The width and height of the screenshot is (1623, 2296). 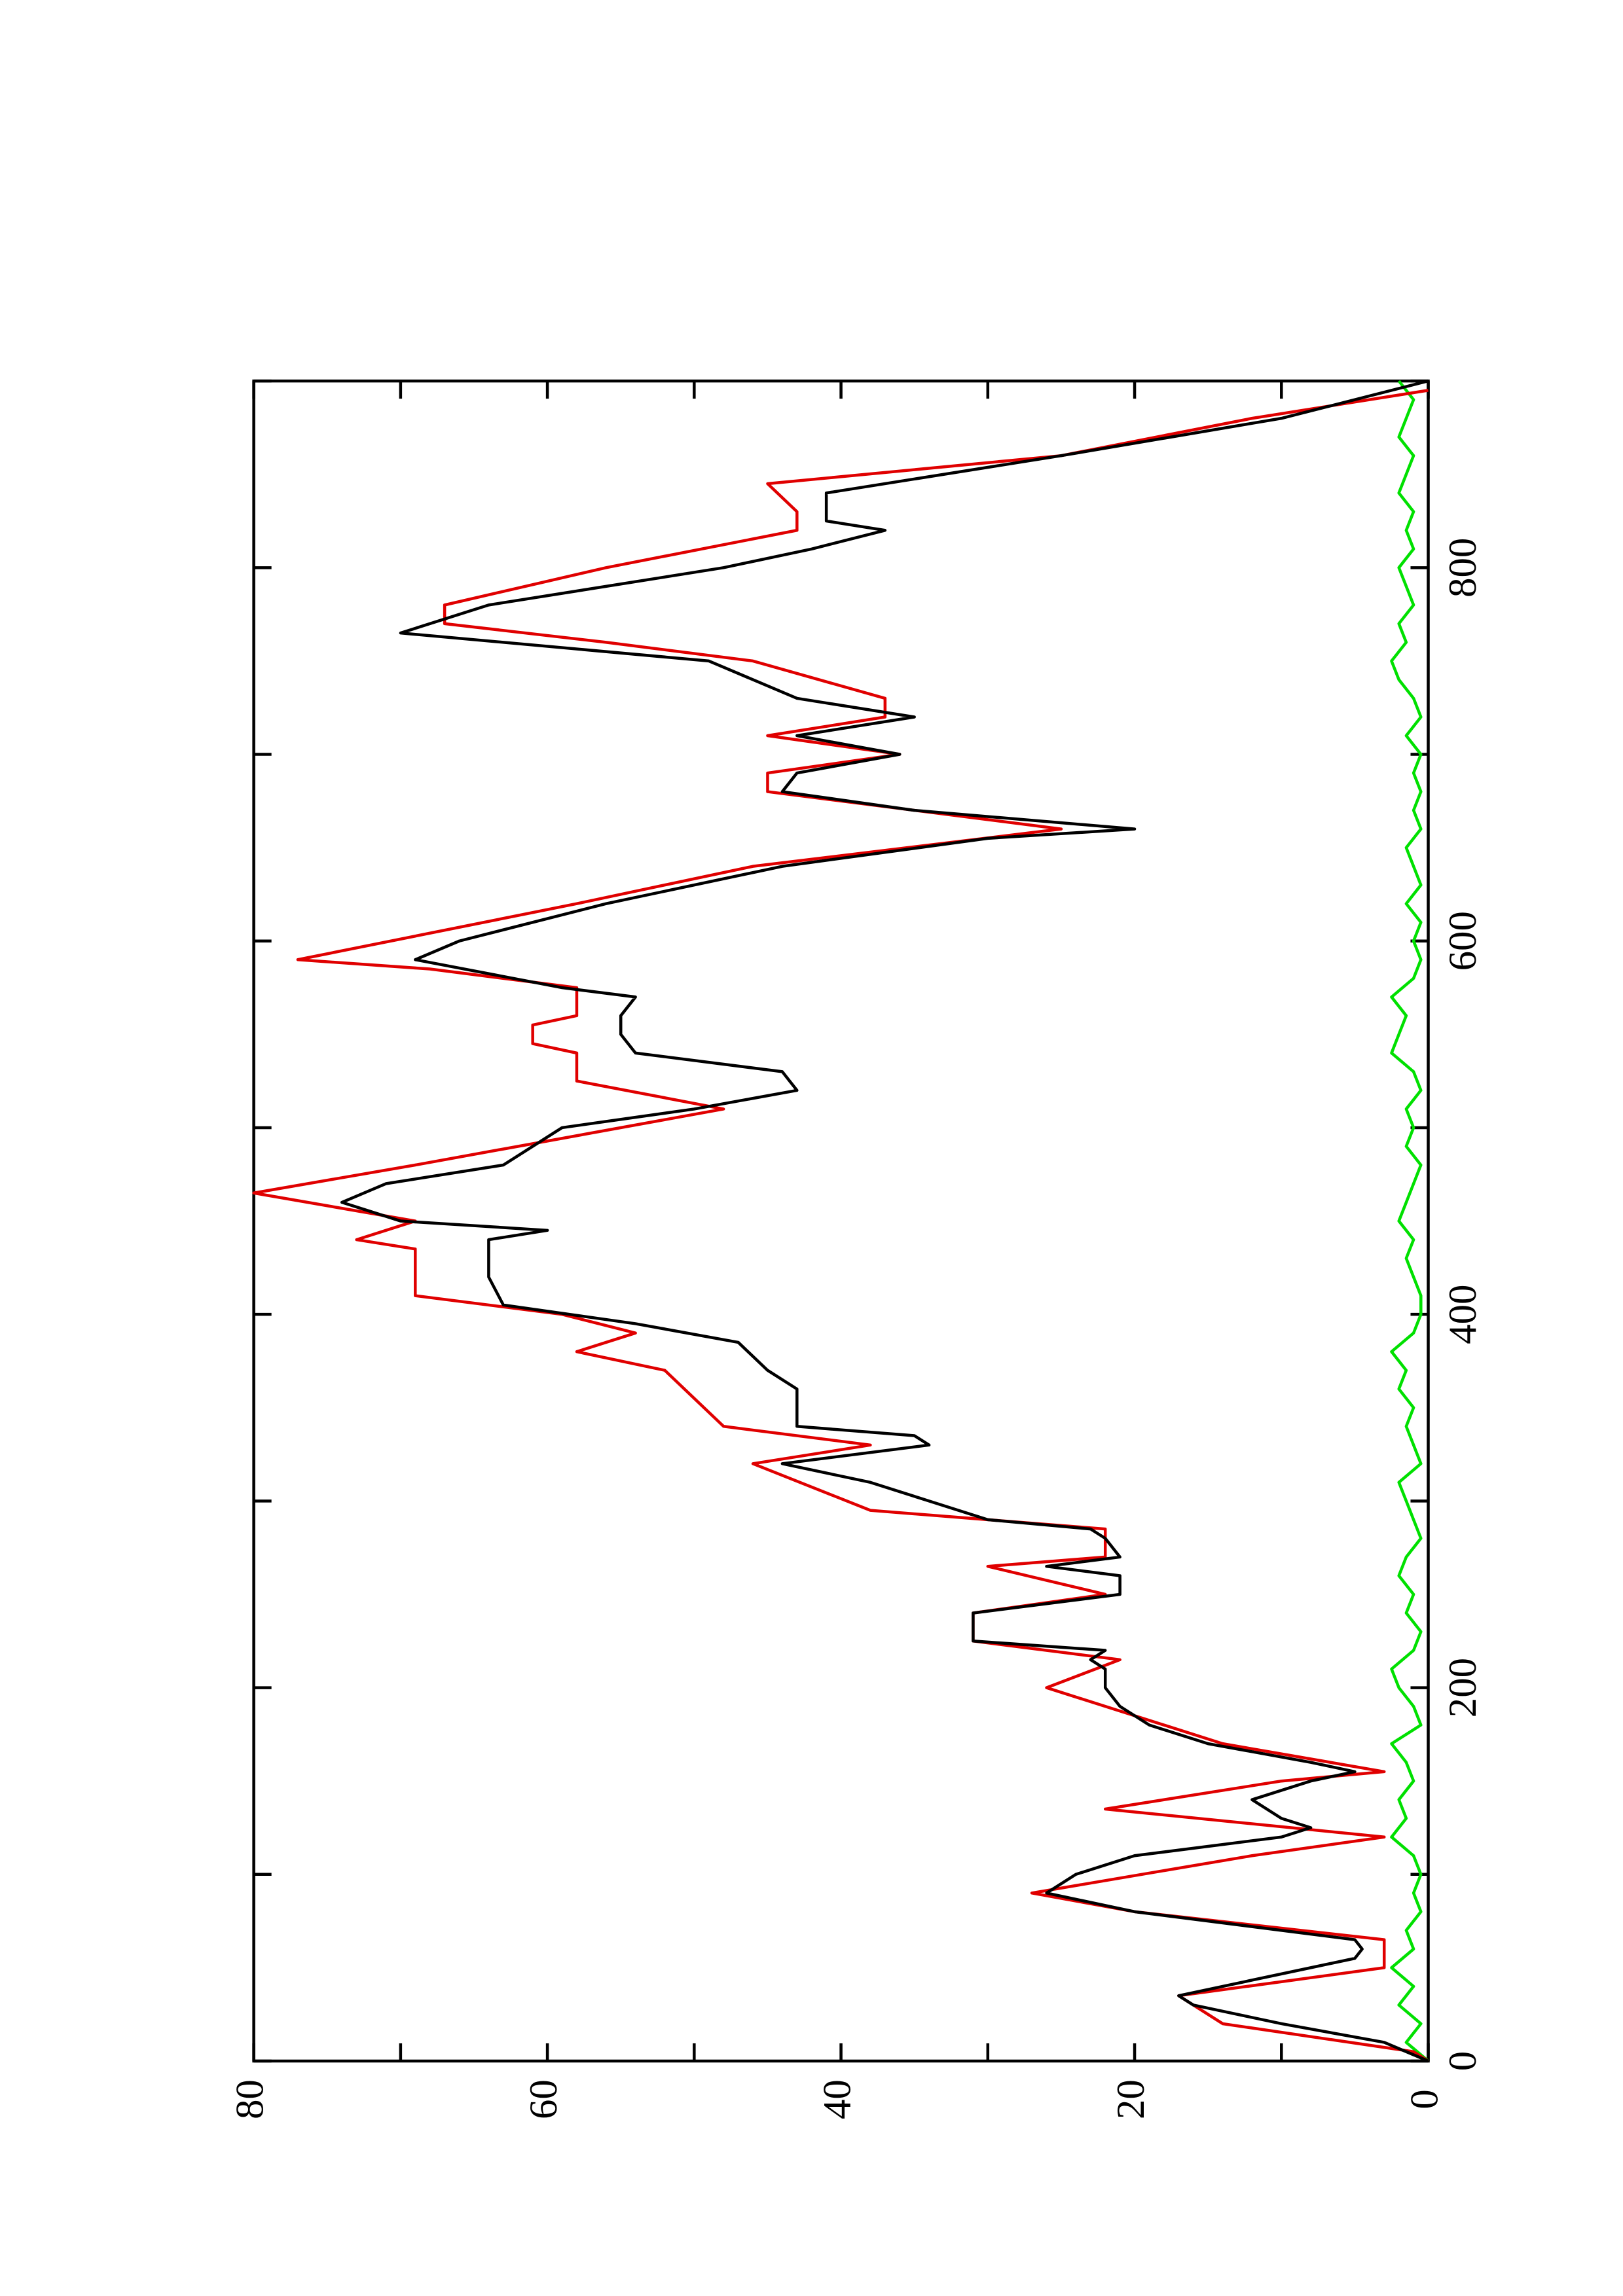 I want to click on x-tick-label: 400, so click(x=1463, y=1314).